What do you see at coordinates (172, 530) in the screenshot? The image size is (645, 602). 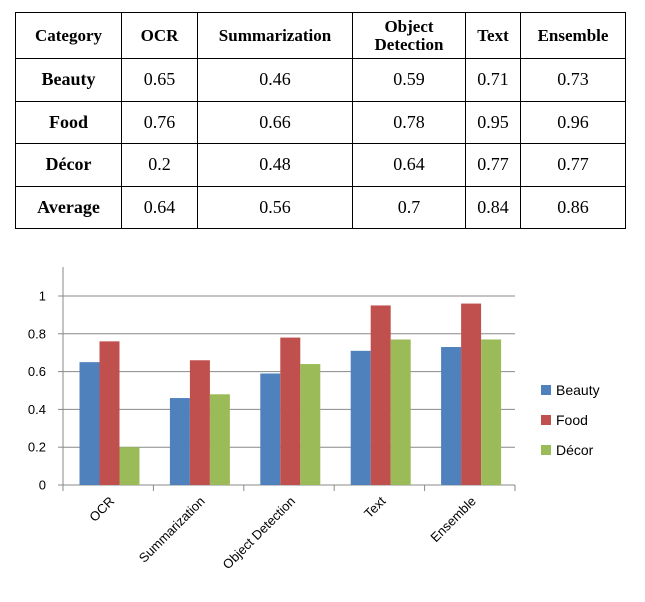 I see `x-category-label: Summarization` at bounding box center [172, 530].